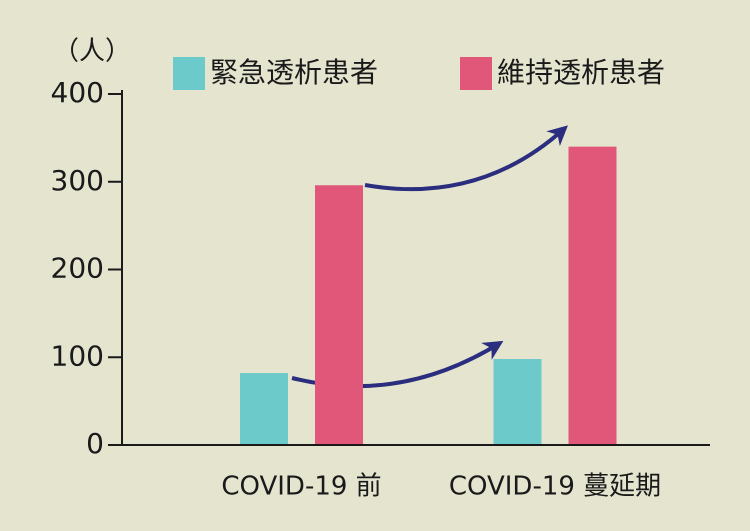 Image resolution: width=750 pixels, height=531 pixels. Describe the element at coordinates (581, 72) in the screenshot. I see `legend-label: 維持透析患者` at that location.